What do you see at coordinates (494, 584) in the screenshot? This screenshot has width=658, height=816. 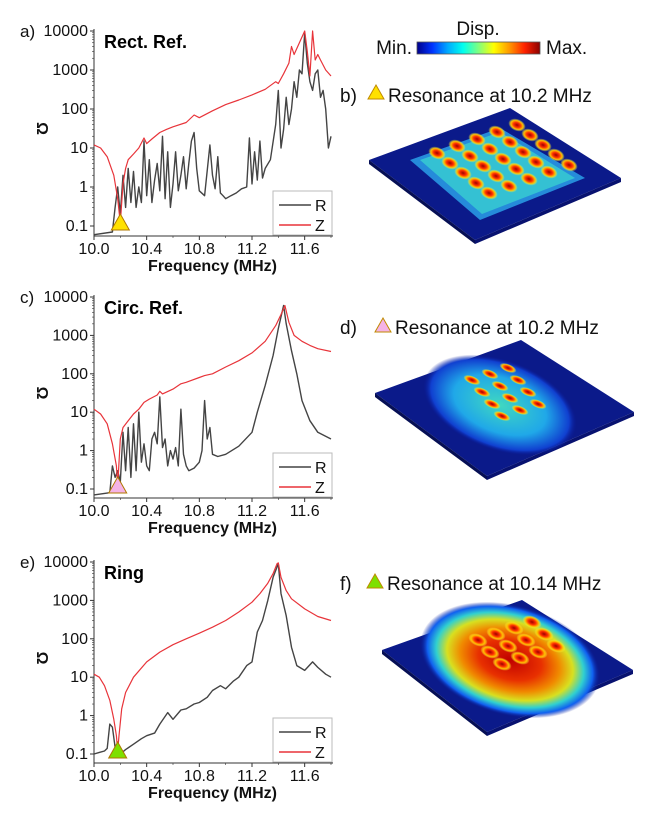 I see `caption-text: Resonance at 10.14 MHz` at bounding box center [494, 584].